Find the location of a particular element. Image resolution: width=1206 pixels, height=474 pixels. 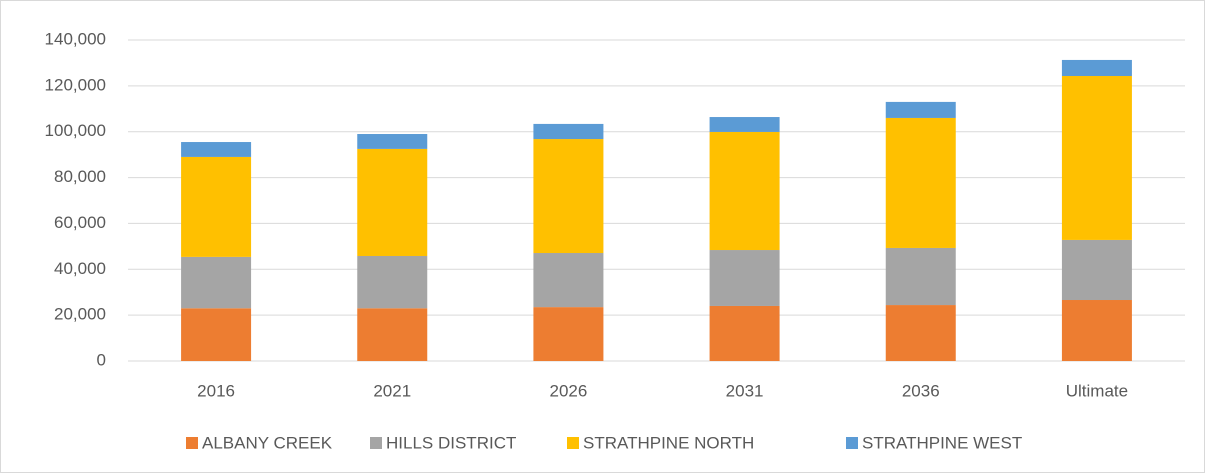

y-tick-label: 0 is located at coordinates (101, 359).